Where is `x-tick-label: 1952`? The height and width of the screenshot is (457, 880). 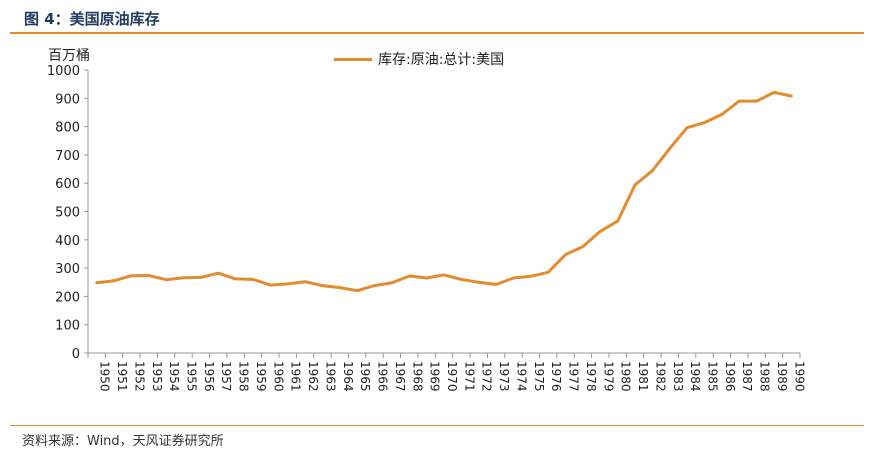 x-tick-label: 1952 is located at coordinates (139, 376).